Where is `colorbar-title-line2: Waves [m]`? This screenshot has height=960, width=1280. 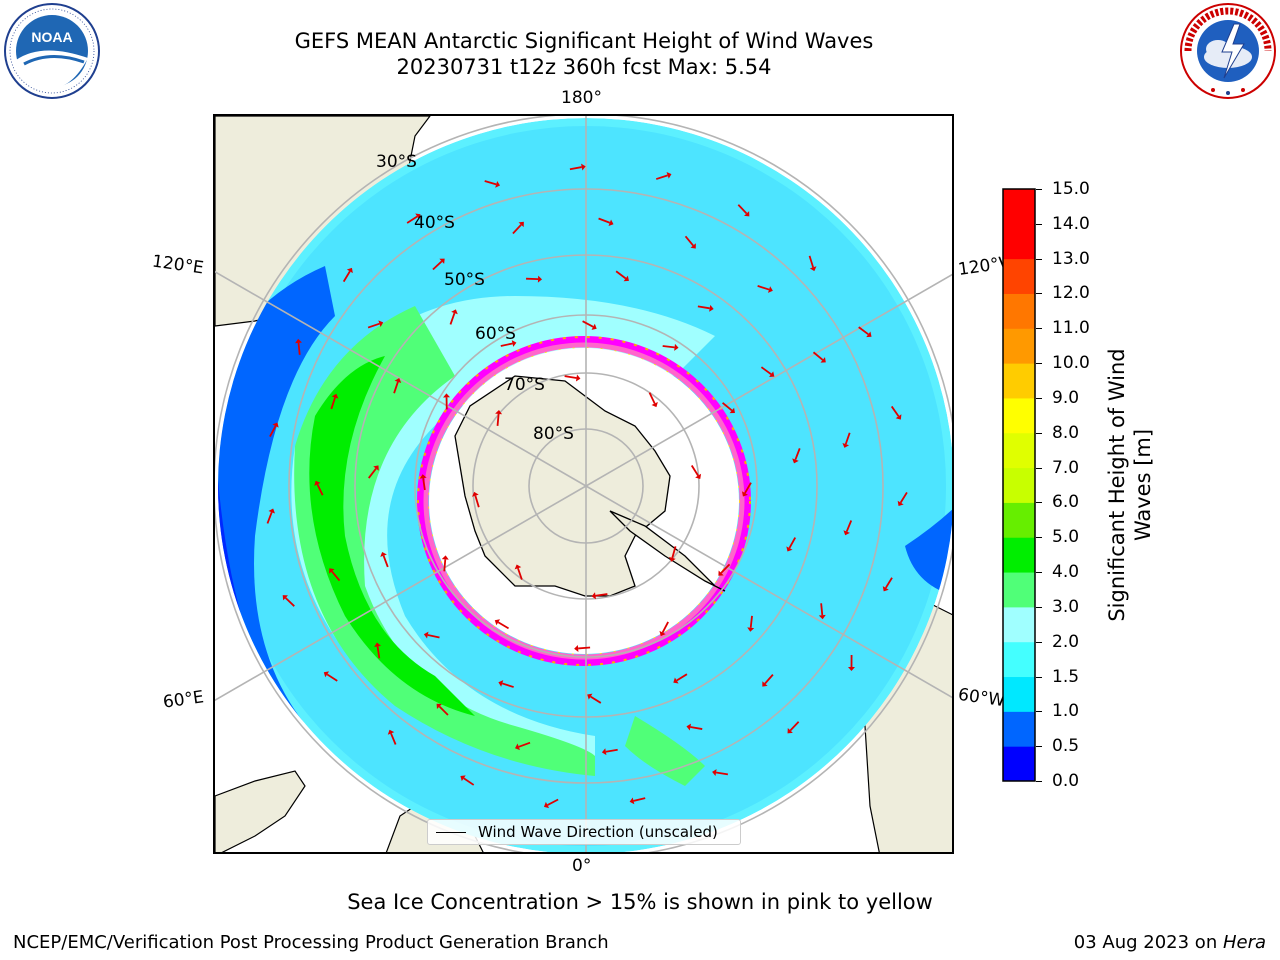
colorbar-title-line2: Waves [m] is located at coordinates (1143, 485).